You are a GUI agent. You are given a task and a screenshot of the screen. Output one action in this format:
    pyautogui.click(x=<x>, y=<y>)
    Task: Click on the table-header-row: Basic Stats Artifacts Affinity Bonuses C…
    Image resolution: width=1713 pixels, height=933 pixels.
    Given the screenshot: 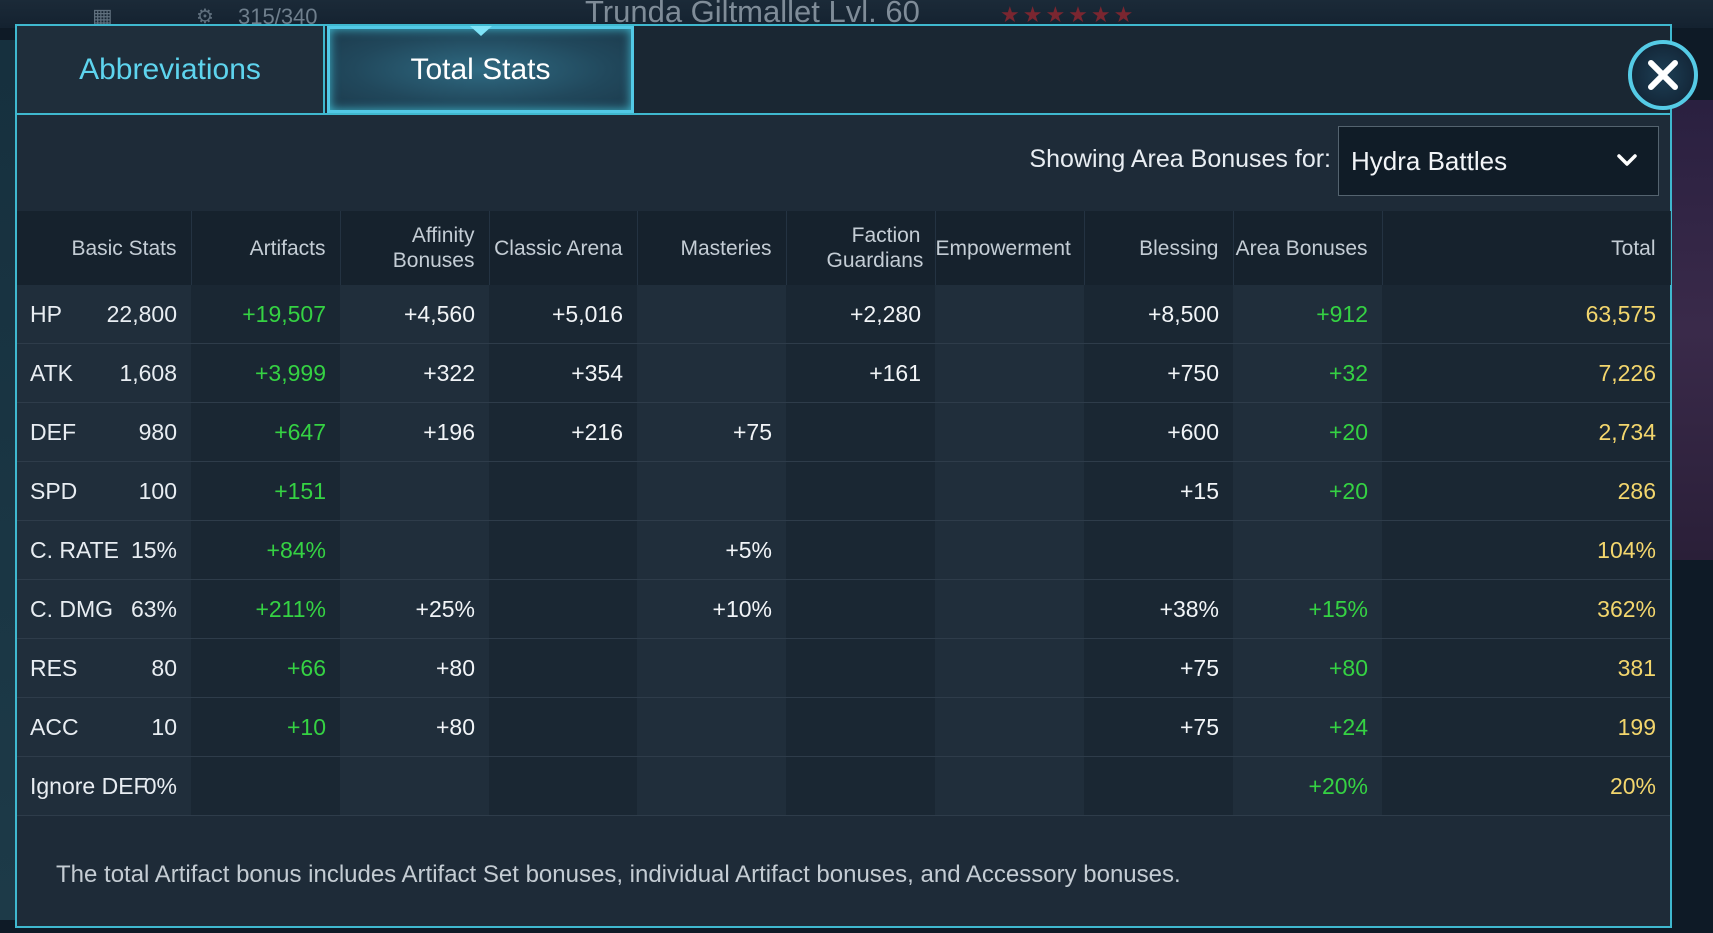 What is the action you would take?
    pyautogui.click(x=844, y=248)
    